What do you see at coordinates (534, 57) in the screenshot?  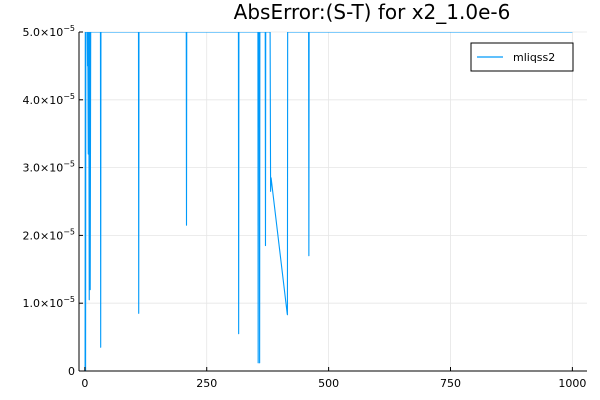 I see `legend-label-mliqss2: mliqss2` at bounding box center [534, 57].